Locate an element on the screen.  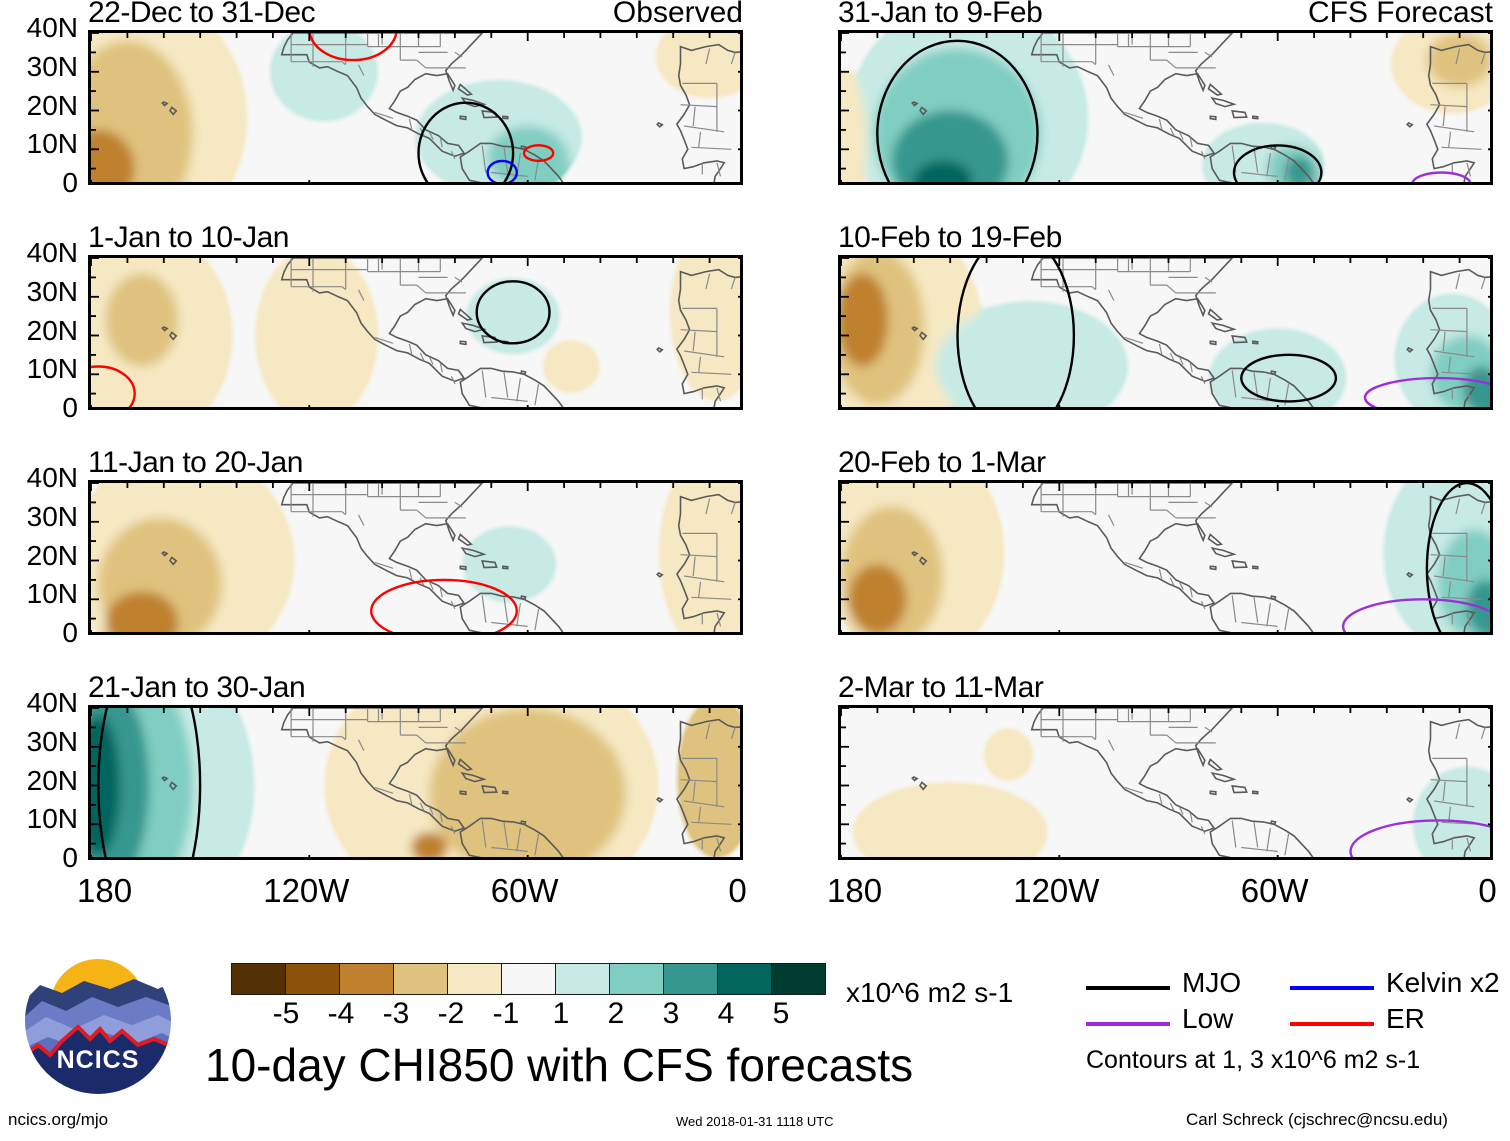
ncics-logo-graphic is located at coordinates (98, 1021).